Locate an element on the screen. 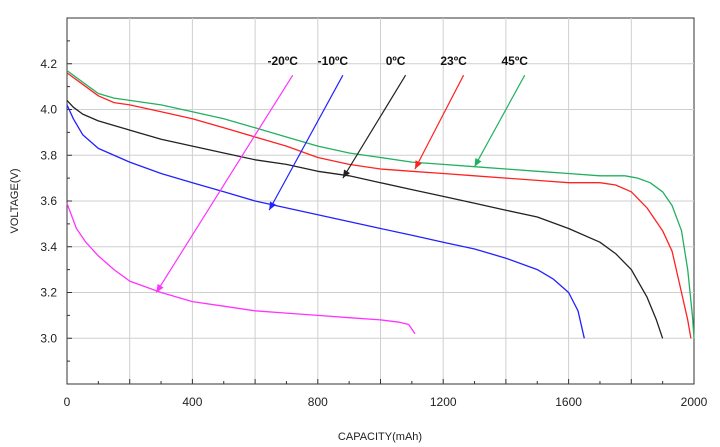  y-tick-label: 3.2 is located at coordinates (48, 293).